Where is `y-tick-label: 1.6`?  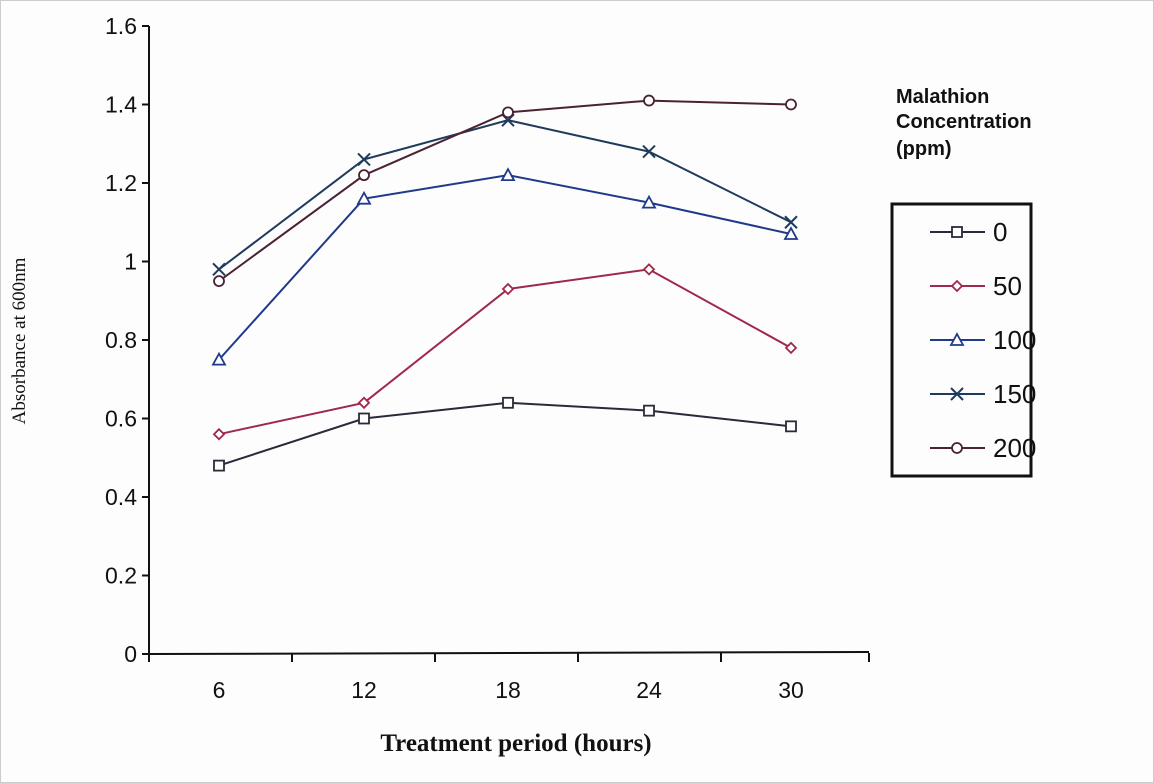 y-tick-label: 1.6 is located at coordinates (121, 26).